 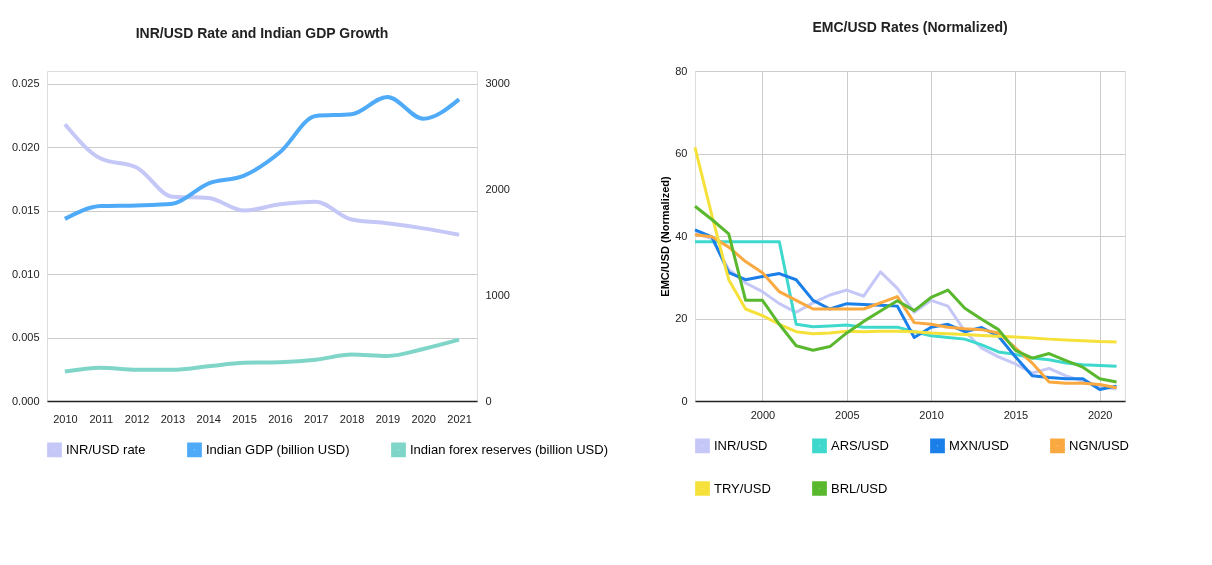 What do you see at coordinates (497, 294) in the screenshot?
I see `y2-tick-label: 1000` at bounding box center [497, 294].